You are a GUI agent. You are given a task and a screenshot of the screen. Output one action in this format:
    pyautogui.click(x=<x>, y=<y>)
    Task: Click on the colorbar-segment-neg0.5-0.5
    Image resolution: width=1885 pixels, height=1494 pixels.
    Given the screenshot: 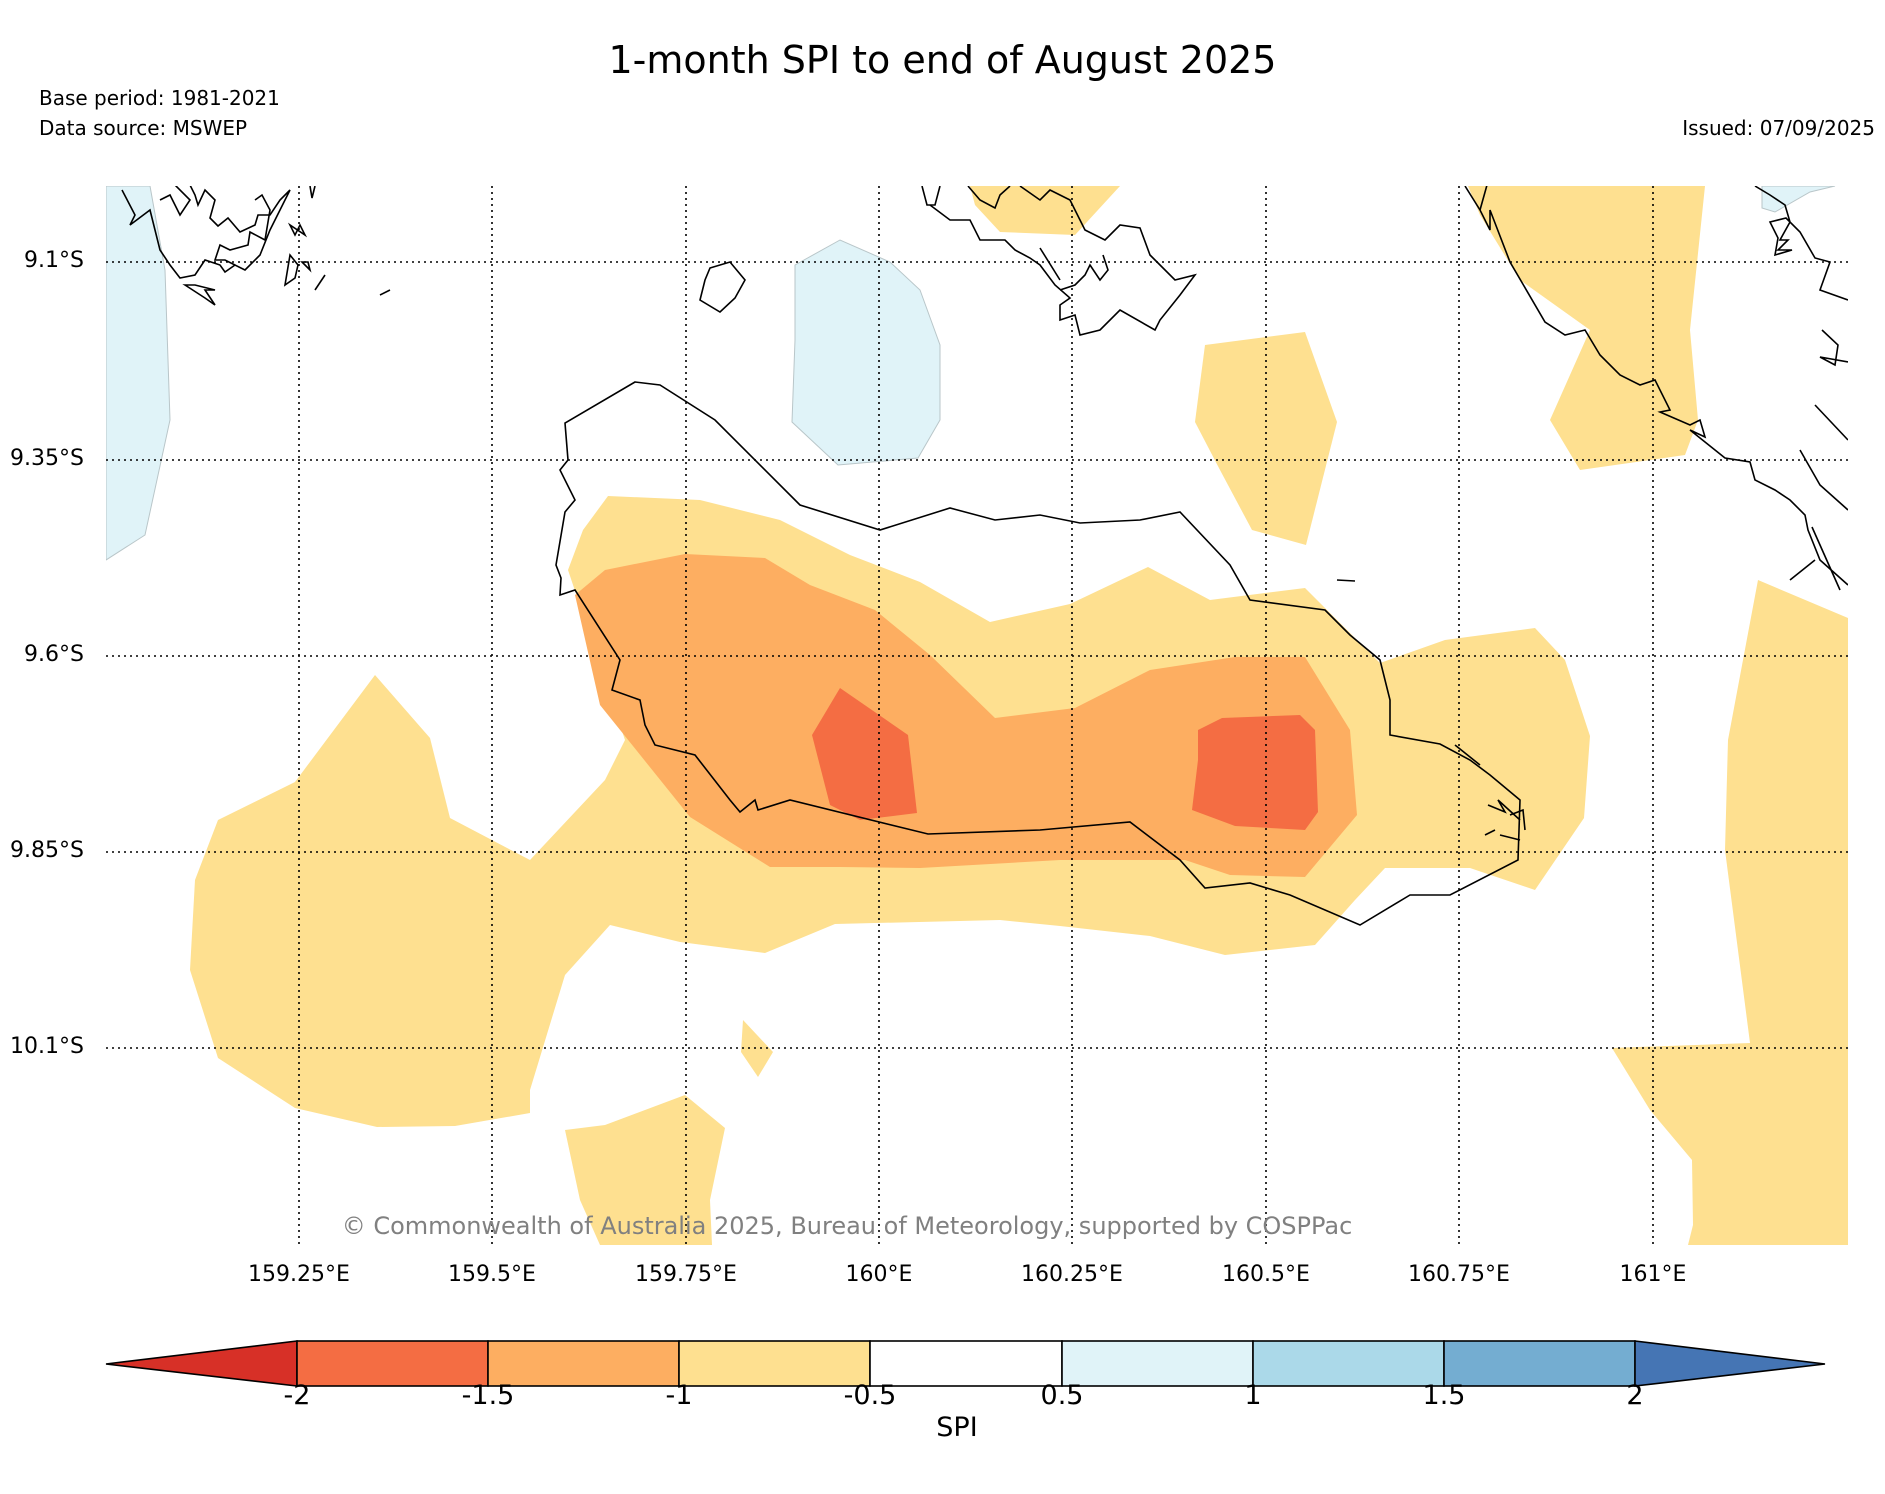 What is the action you would take?
    pyautogui.click(x=966, y=1363)
    